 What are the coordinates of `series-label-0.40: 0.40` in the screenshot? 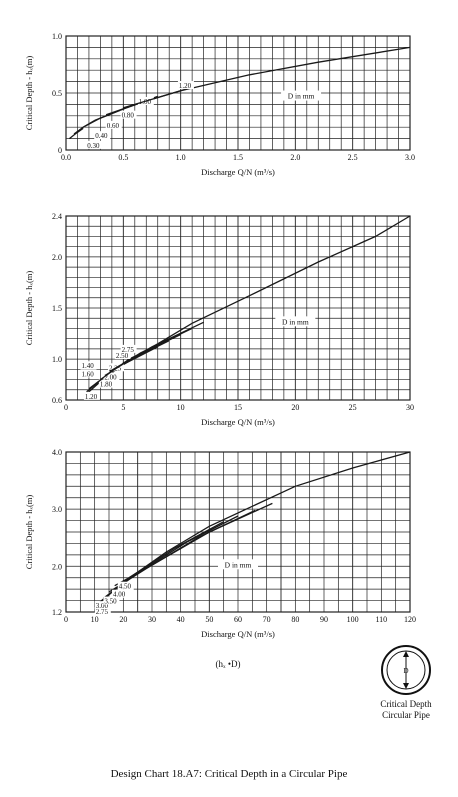 It's located at (101, 136).